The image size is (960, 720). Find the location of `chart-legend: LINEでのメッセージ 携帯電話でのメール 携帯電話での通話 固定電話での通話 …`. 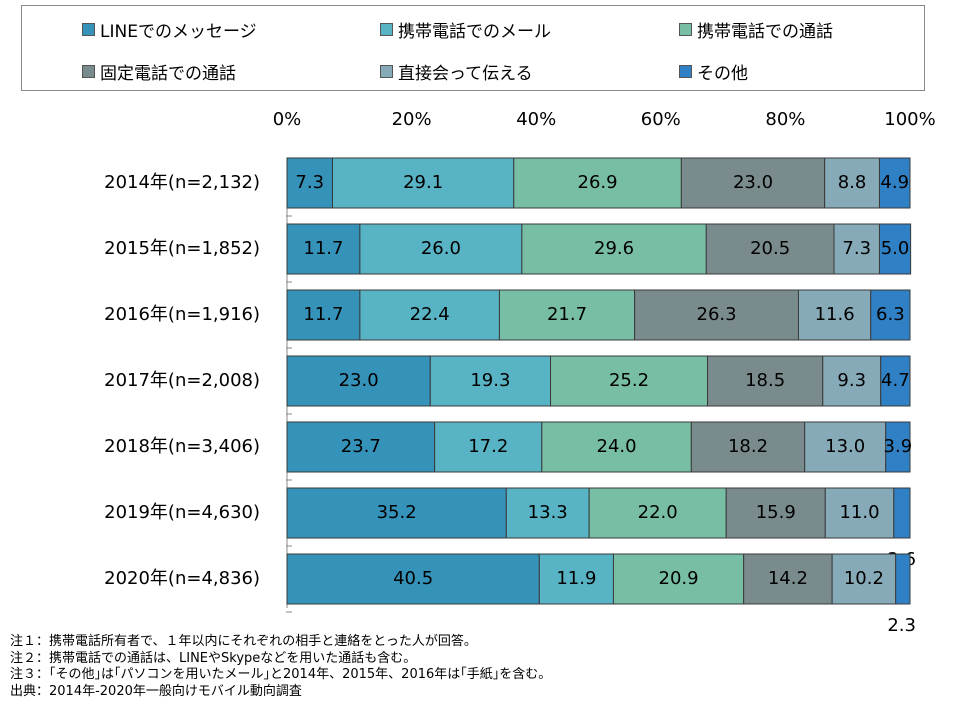

chart-legend: LINEでのメッセージ 携帯電話でのメール 携帯電話での通話 固定電話での通話 … is located at coordinates (473, 48).